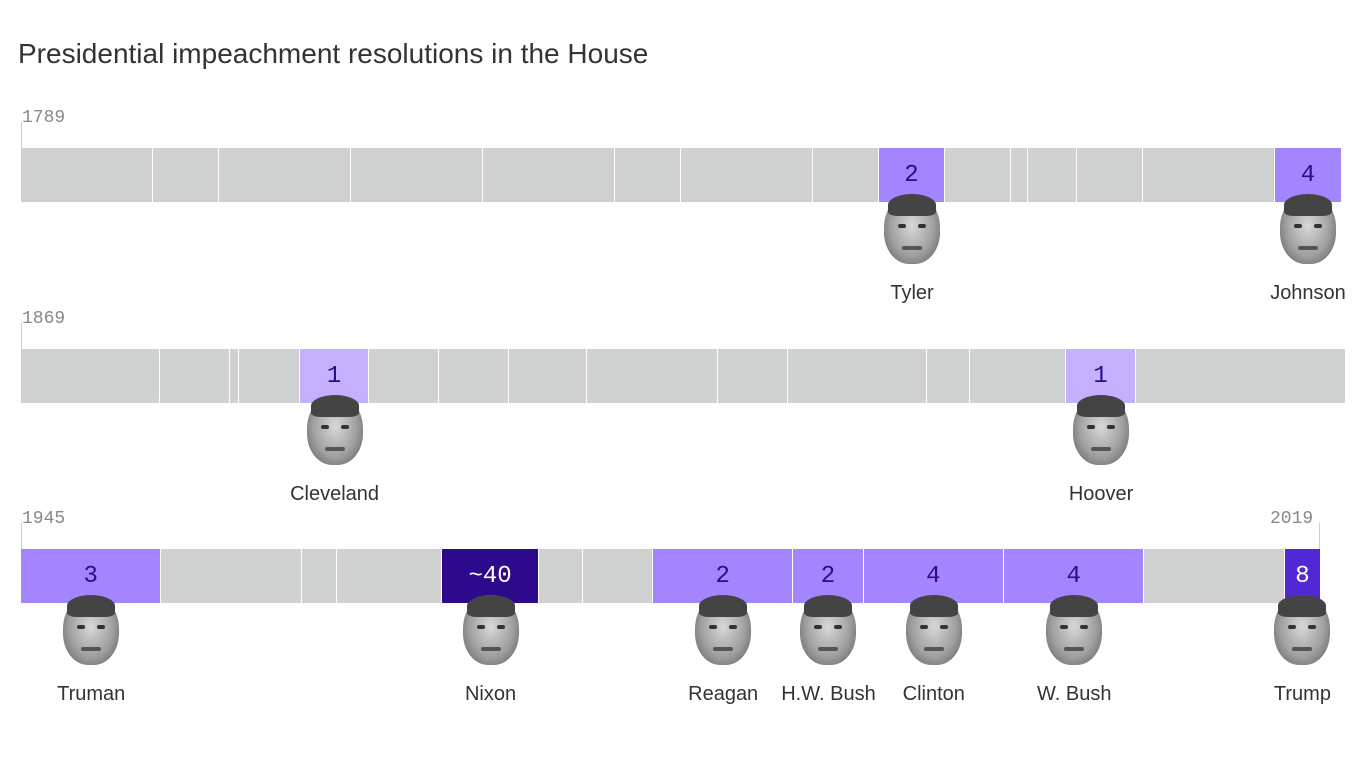 The width and height of the screenshot is (1366, 768). What do you see at coordinates (1292, 519) in the screenshot?
I see `end-year-label: 2019` at bounding box center [1292, 519].